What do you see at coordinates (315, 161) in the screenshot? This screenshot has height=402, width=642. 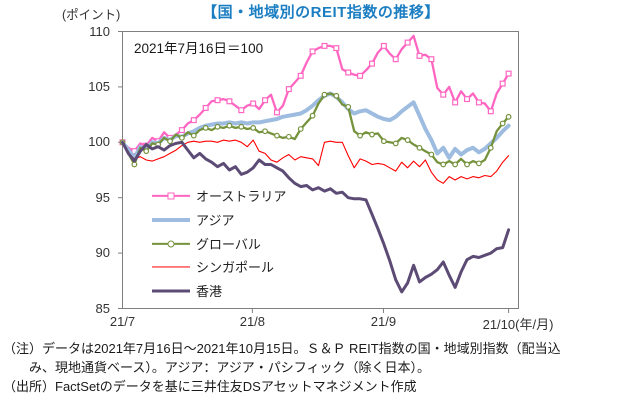 I see `series-line-singapore` at bounding box center [315, 161].